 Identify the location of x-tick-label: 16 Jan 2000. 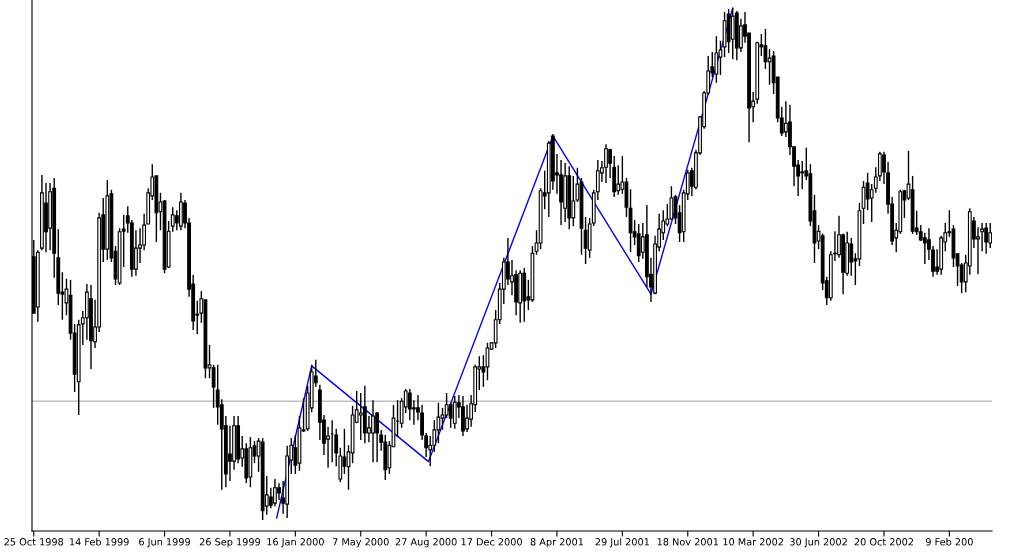
(295, 543).